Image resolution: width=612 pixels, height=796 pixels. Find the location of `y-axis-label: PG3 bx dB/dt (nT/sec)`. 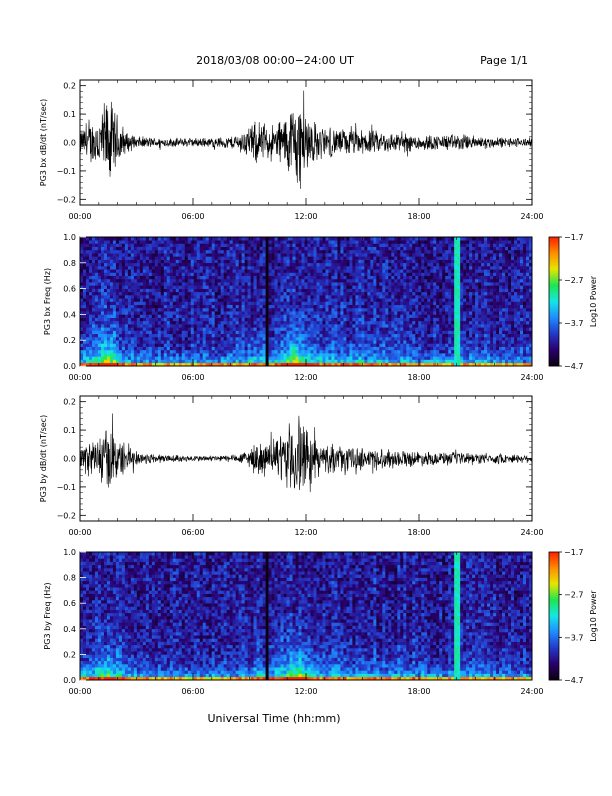

y-axis-label: PG3 bx dB/dt (nT/sec) is located at coordinates (43, 142).